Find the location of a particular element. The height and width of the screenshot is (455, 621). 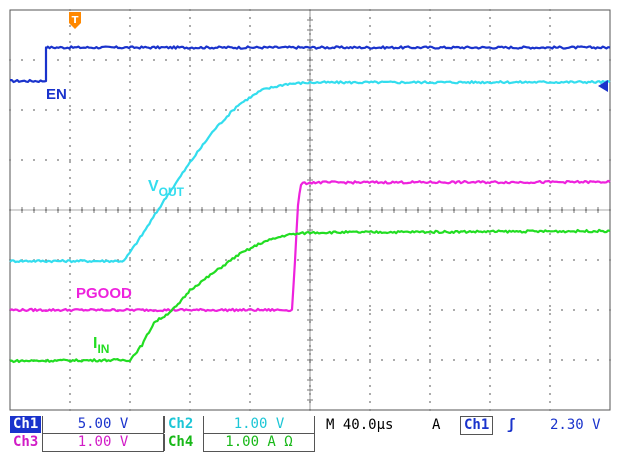

ch1-badge: Ch1 is located at coordinates (26, 424).